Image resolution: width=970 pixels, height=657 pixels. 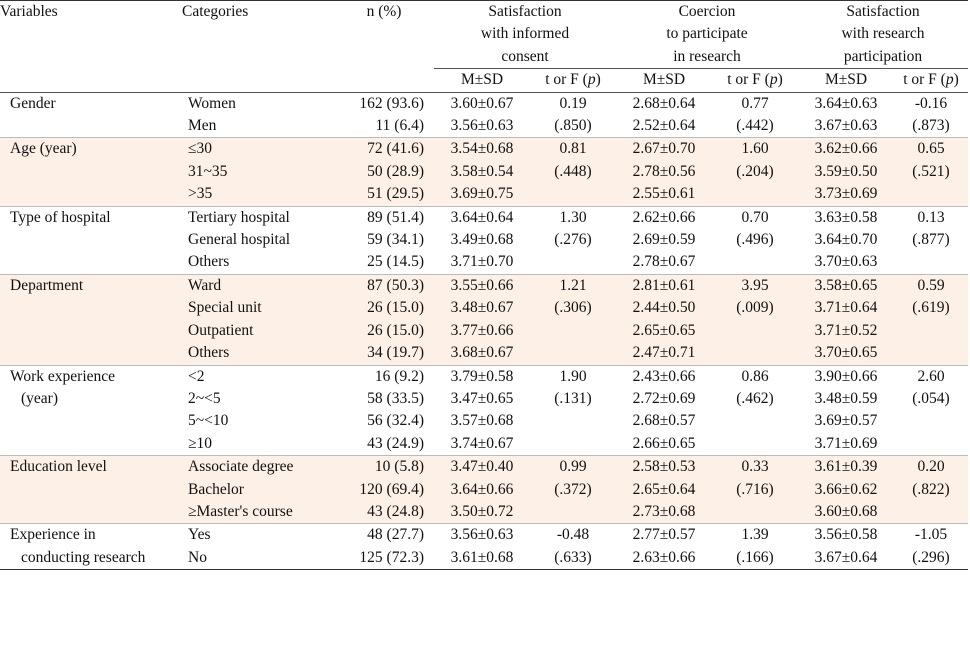 What do you see at coordinates (482, 535) in the screenshot?
I see `cell-line: 3.56±0.63` at bounding box center [482, 535].